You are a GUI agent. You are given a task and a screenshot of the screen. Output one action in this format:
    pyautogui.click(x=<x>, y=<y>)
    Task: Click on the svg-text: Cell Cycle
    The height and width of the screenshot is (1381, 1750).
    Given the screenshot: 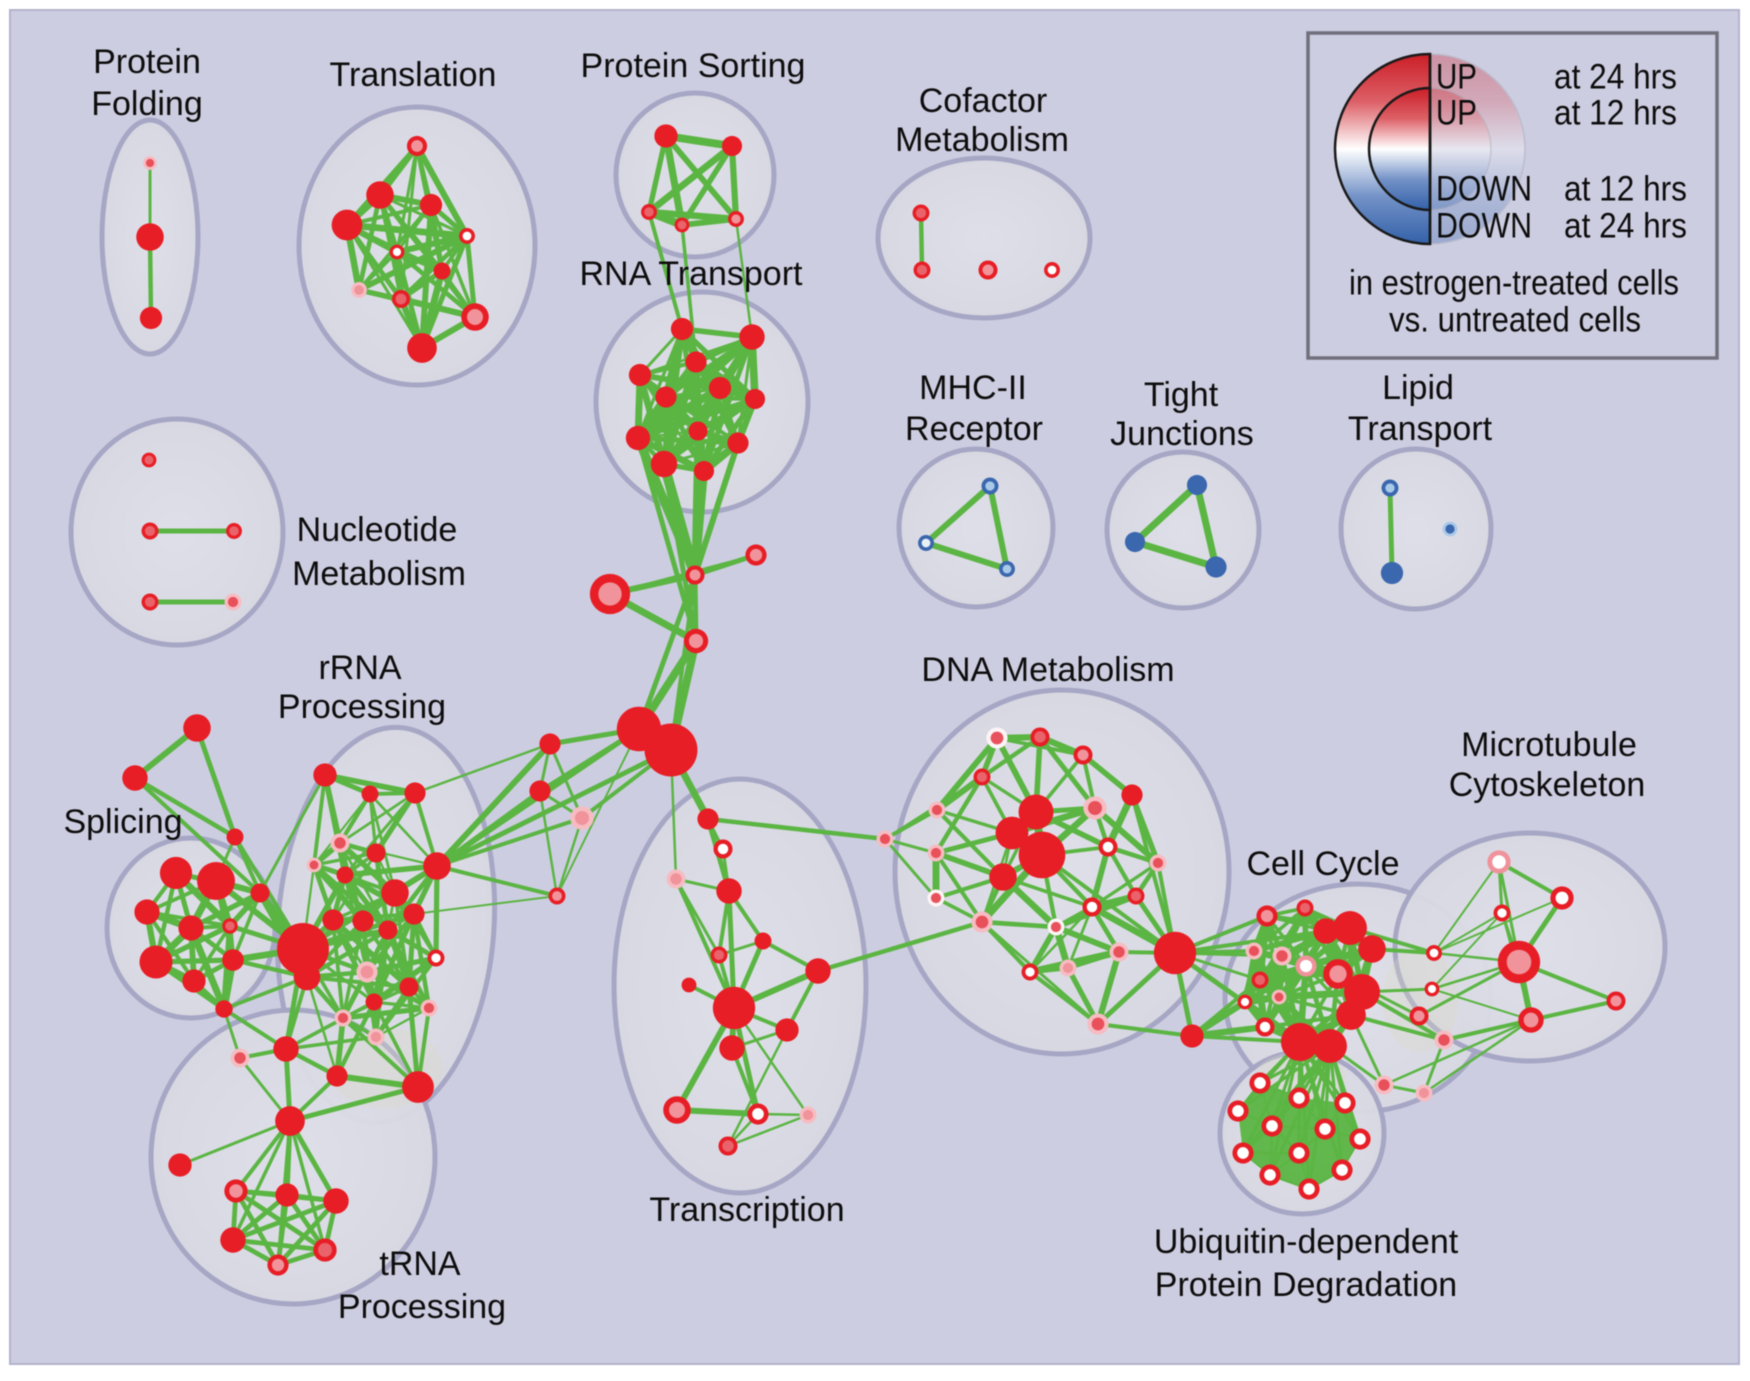 What is the action you would take?
    pyautogui.click(x=1322, y=864)
    